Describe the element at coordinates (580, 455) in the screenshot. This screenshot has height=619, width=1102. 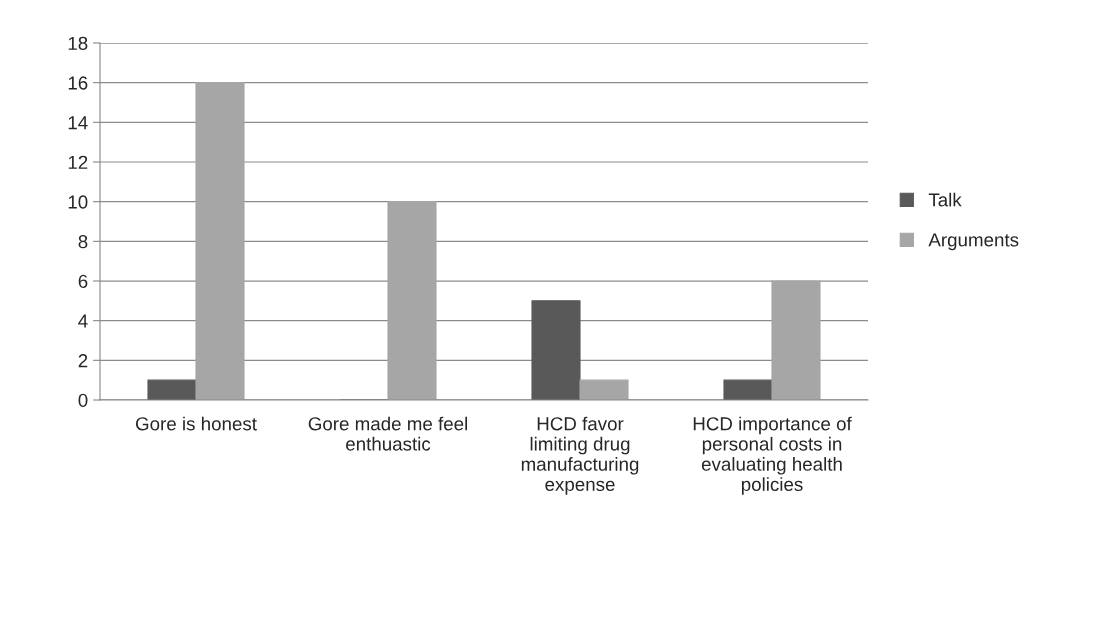
I see `x-tick-label: HCD favor limiting drug manufacturing expense` at that location.